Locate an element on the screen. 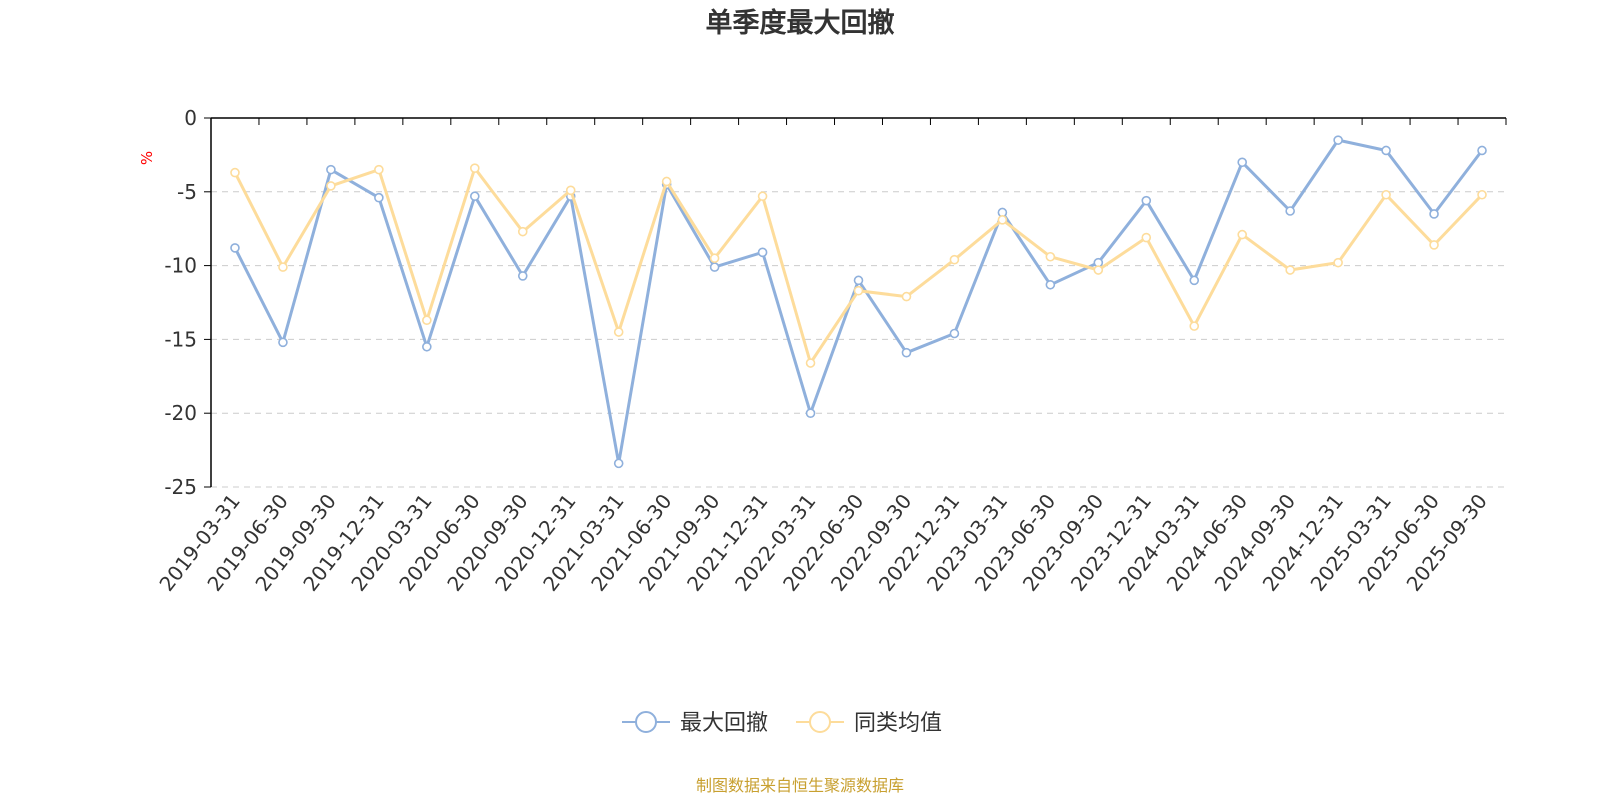 The width and height of the screenshot is (1600, 800). y-tick-label: -25 is located at coordinates (180, 487).